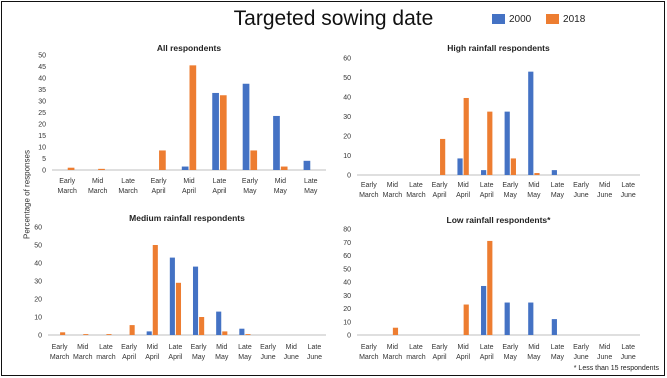 The image size is (667, 378). What do you see at coordinates (222, 357) in the screenshot?
I see `x-tick-label: May` at bounding box center [222, 357].